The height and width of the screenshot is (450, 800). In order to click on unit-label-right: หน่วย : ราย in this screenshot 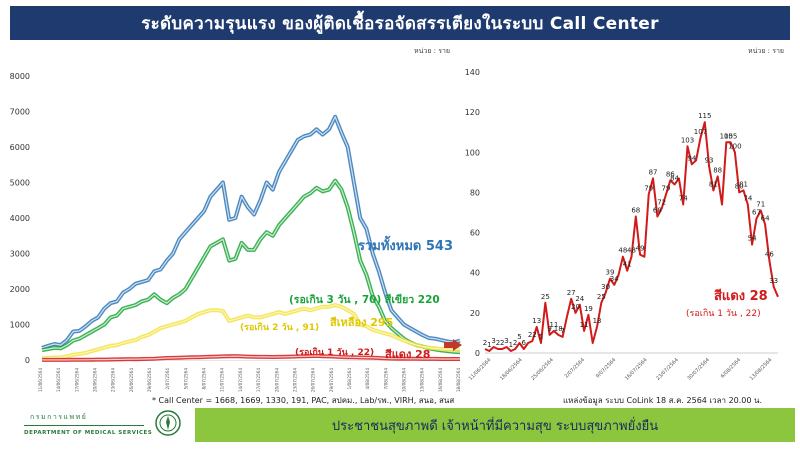, I will do `click(766, 51)`.